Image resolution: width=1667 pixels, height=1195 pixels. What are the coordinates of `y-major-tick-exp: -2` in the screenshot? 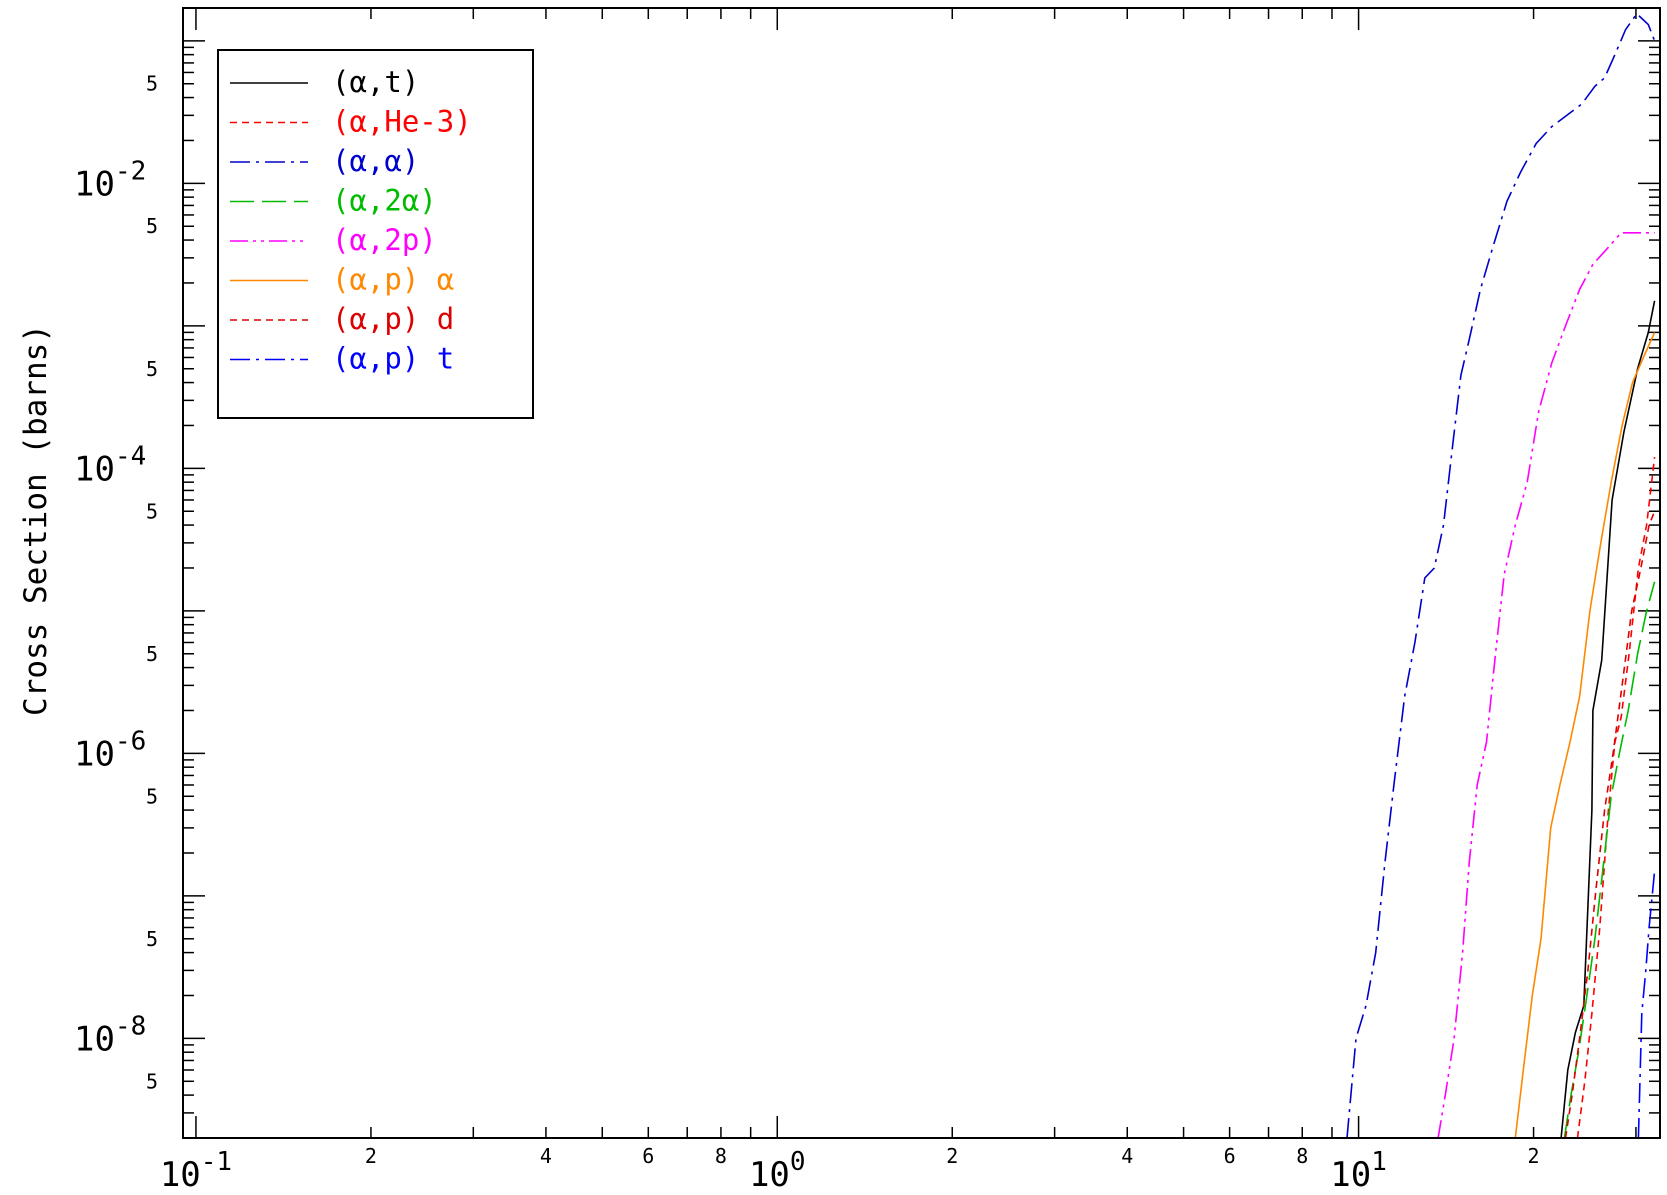 It's located at (130, 171).